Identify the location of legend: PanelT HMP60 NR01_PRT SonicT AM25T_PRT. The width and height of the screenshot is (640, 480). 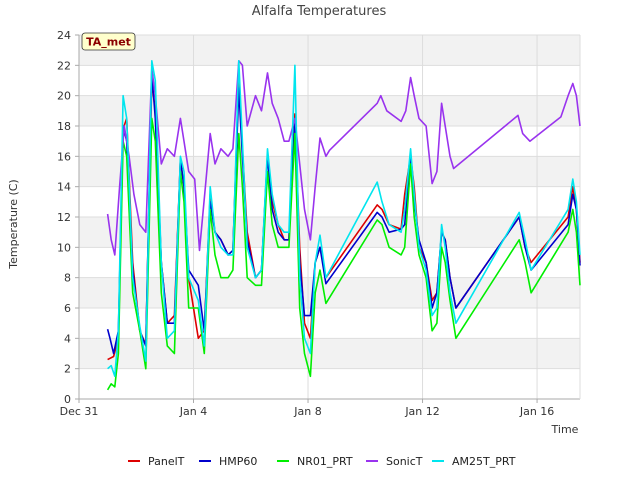
(322, 461).